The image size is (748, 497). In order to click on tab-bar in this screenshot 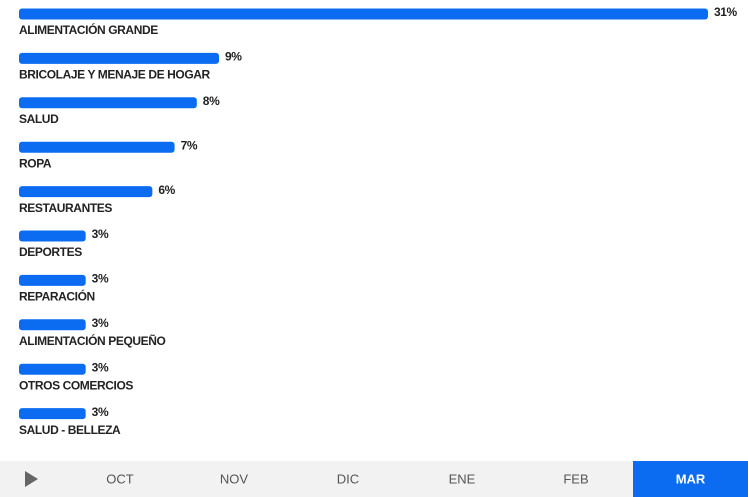, I will do `click(374, 479)`.